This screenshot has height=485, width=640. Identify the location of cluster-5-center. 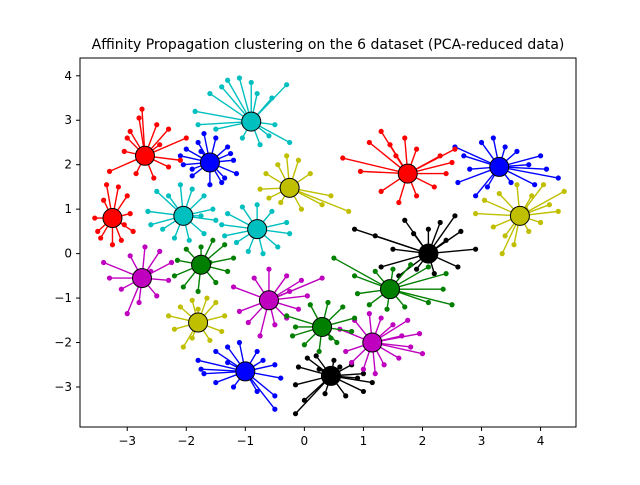
(407, 173).